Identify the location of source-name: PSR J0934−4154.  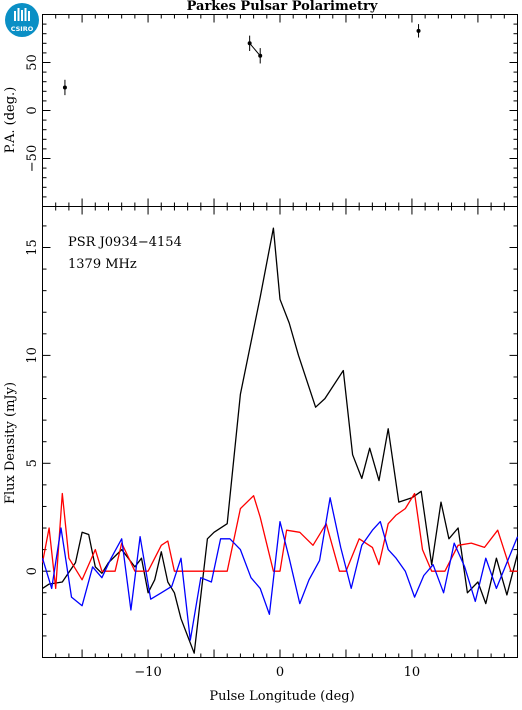
(125, 242).